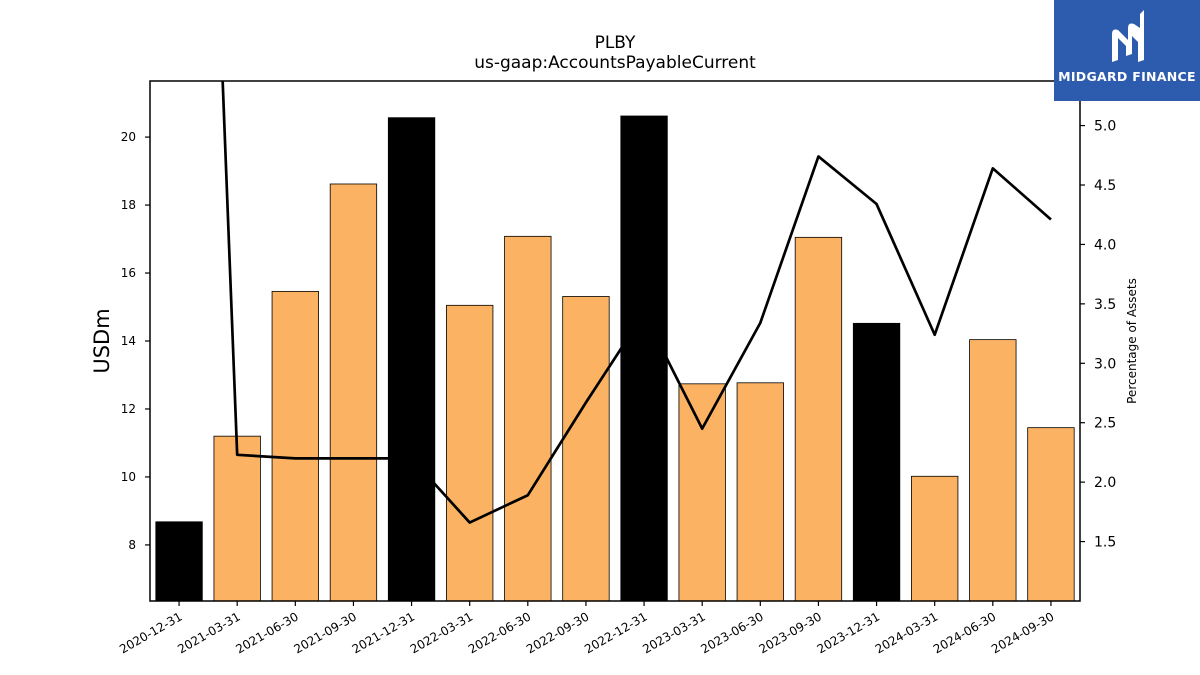 This screenshot has height=675, width=1200. I want to click on x-tick-label: 2022-09-30, so click(557, 632).